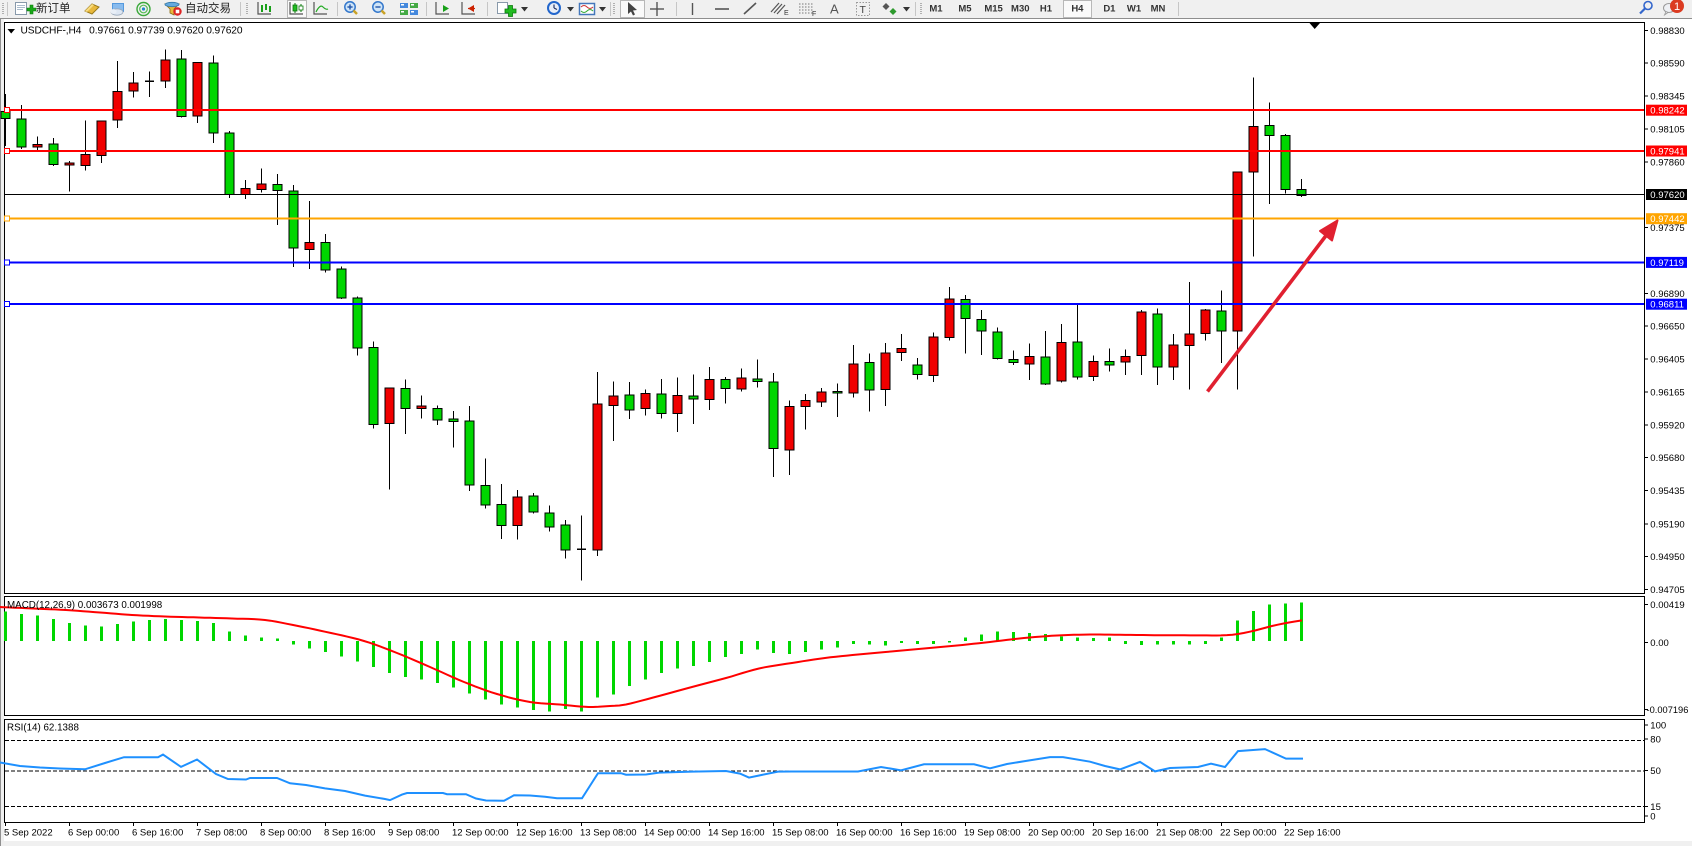 This screenshot has height=846, width=1692. I want to click on svg-text: 19 Sep 08:00, so click(992, 833).